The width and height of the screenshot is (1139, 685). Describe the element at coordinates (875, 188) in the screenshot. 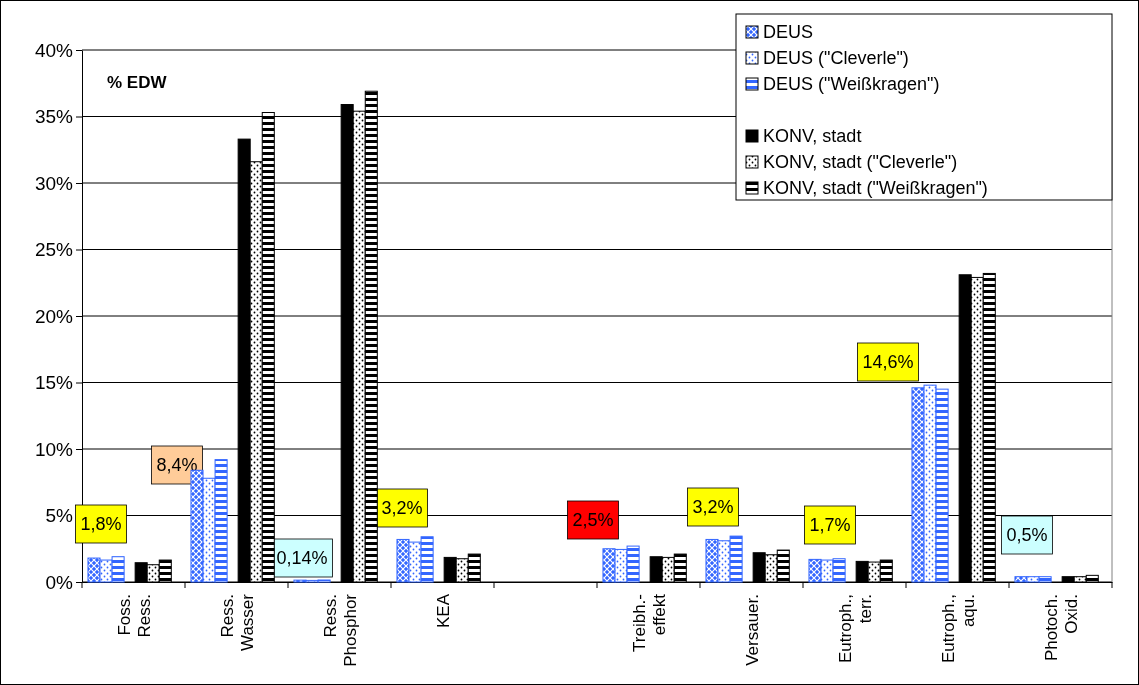

I see `legend-label: KONV, stadt ("Weißkragen")` at that location.